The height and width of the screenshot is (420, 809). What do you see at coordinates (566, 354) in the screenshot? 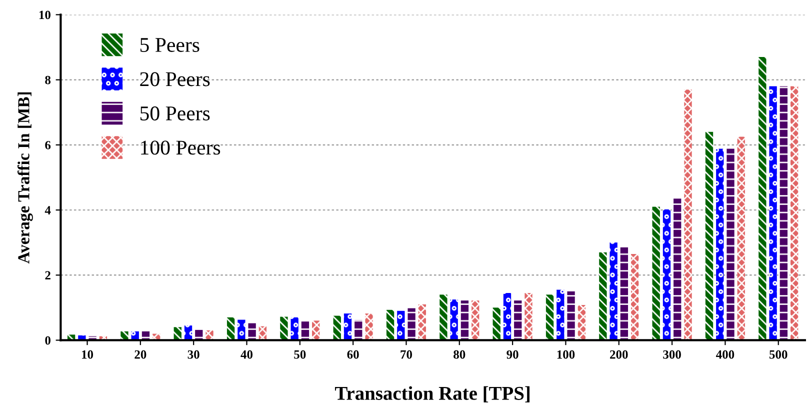
I see `x-tick-label: 100` at bounding box center [566, 354].